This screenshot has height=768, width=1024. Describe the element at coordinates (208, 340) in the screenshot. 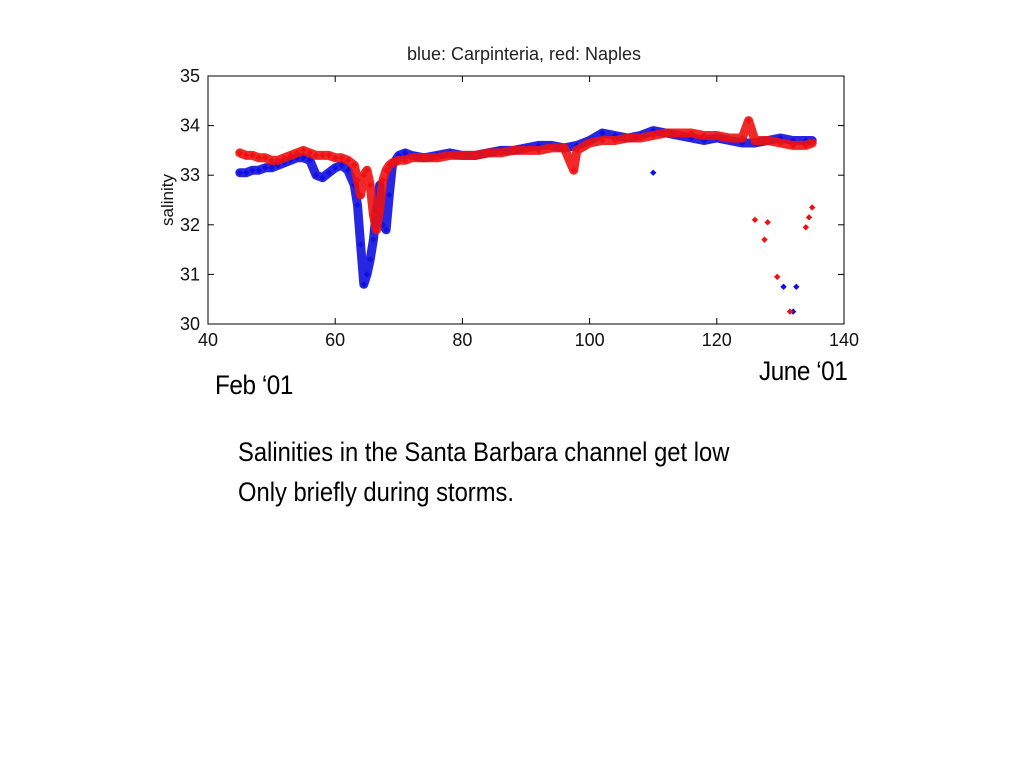

I see `x-tick-label: 40` at that location.